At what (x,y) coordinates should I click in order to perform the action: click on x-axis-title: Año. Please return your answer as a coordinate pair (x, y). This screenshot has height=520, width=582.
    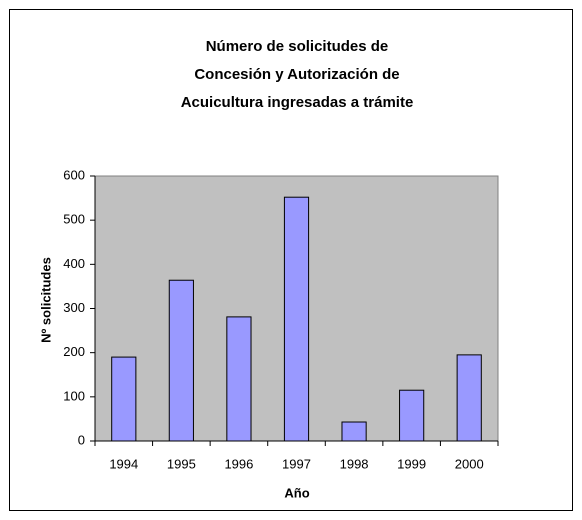
    Looking at the image, I should click on (296, 492).